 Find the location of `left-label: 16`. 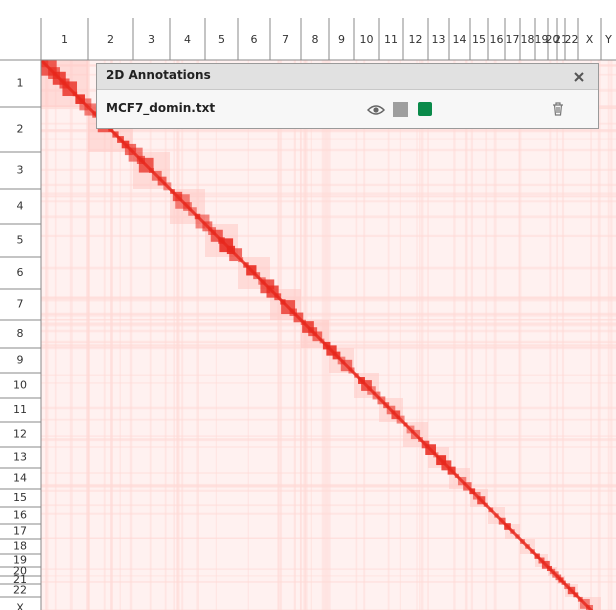

left-label: 16 is located at coordinates (20, 515).